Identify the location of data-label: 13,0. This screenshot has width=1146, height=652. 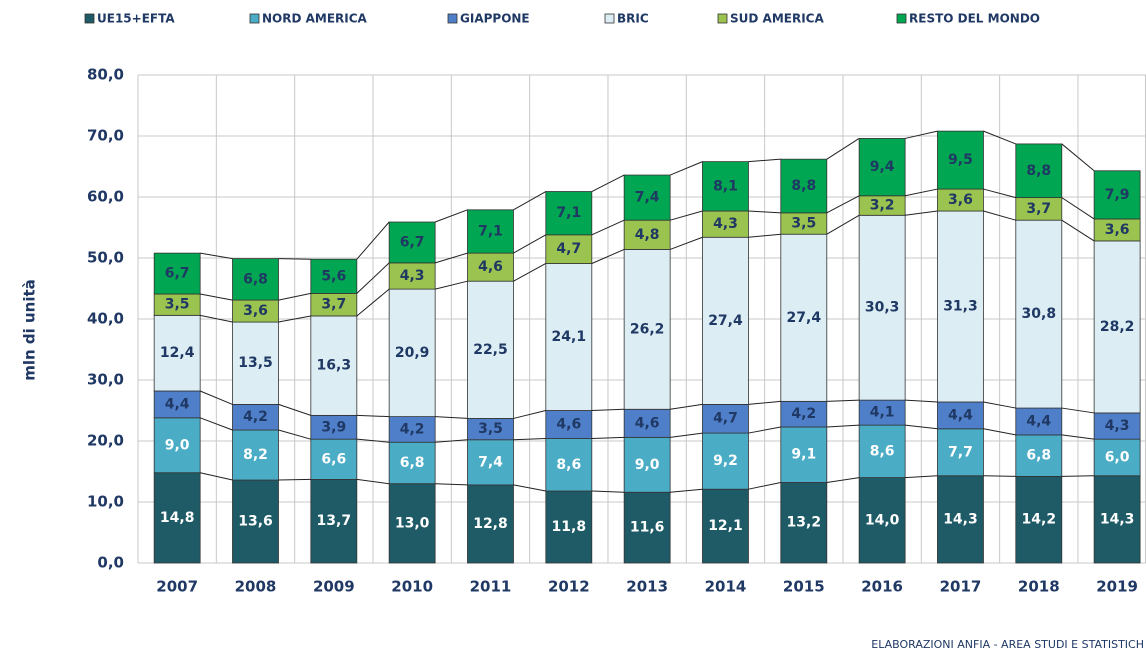
(412, 523).